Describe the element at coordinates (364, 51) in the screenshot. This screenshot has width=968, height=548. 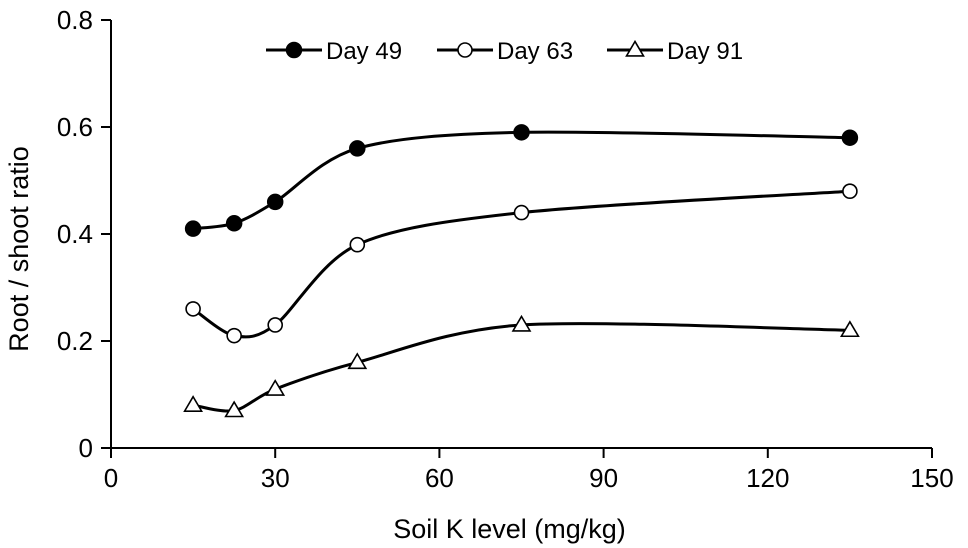
I see `legend-label: Day 49` at that location.